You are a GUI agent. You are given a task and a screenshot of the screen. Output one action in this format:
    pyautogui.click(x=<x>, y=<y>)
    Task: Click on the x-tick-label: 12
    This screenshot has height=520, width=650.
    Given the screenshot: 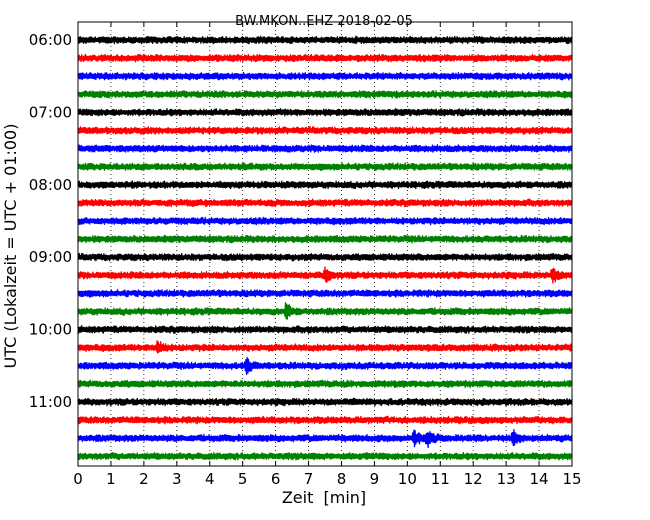 What is the action you would take?
    pyautogui.click(x=473, y=479)
    